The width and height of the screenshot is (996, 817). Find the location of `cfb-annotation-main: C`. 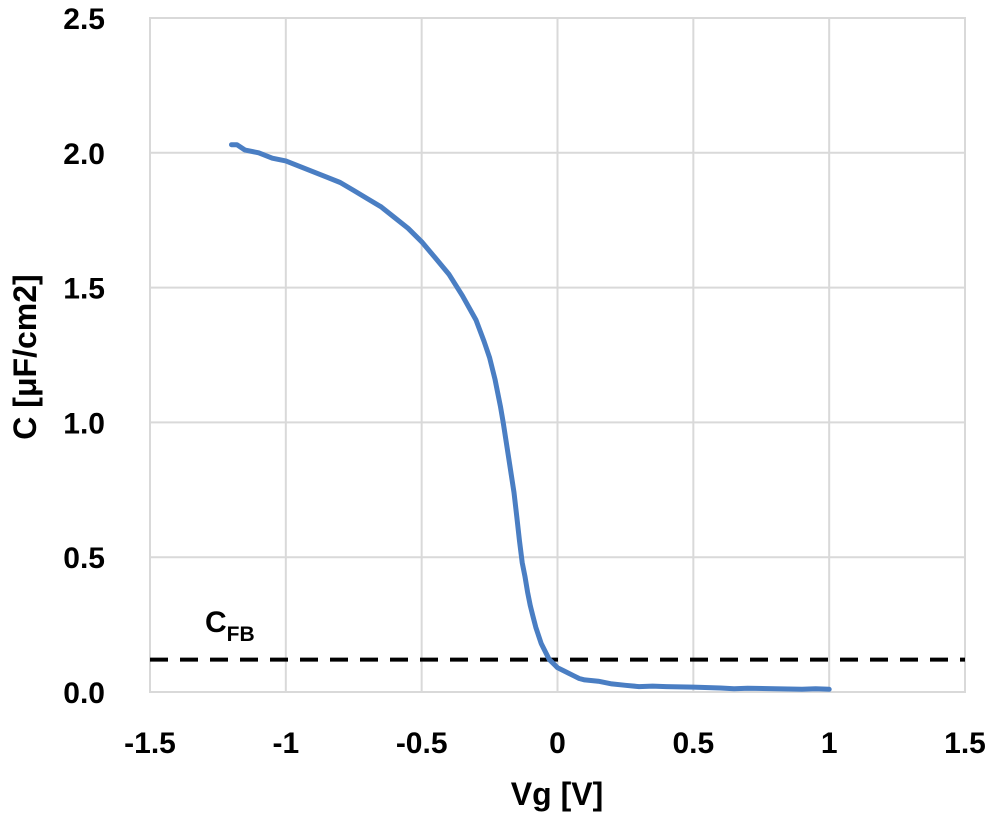

cfb-annotation-main: C is located at coordinates (216, 622).